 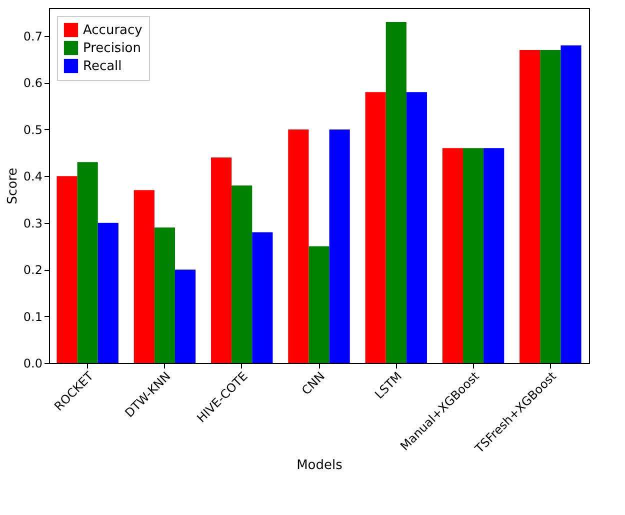 What do you see at coordinates (319, 465) in the screenshot?
I see `x-axis-title: Models` at bounding box center [319, 465].